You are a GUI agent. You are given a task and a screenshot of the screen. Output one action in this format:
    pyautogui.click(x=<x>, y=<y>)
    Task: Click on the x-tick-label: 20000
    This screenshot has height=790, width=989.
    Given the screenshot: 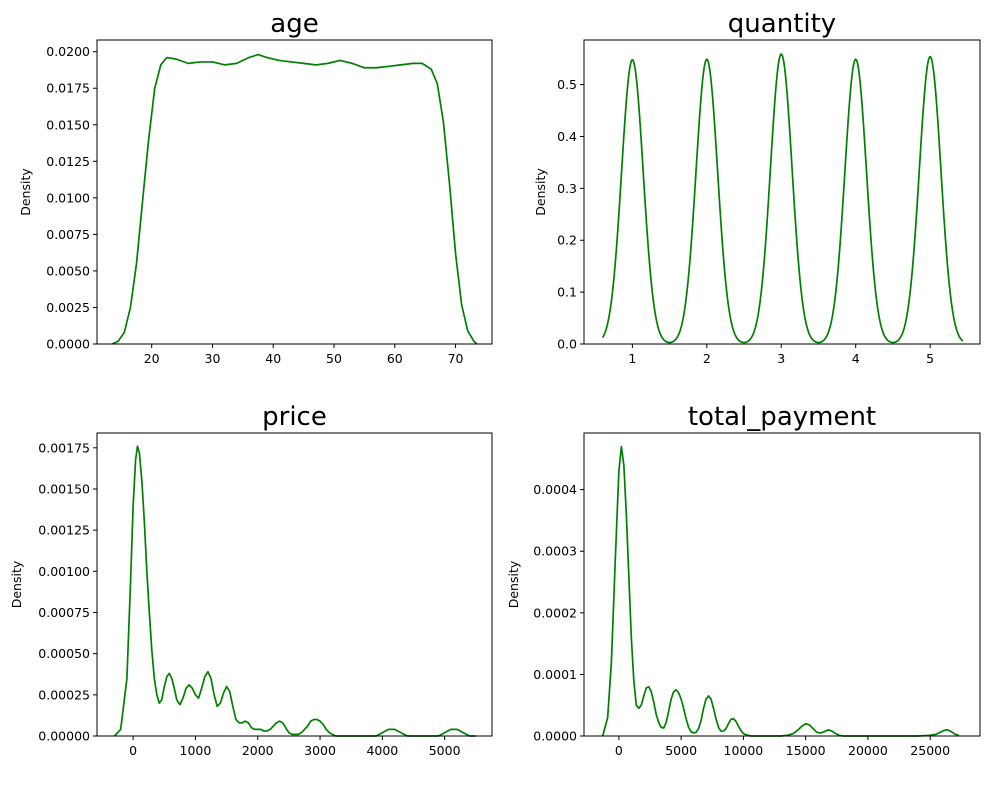 What is the action you would take?
    pyautogui.click(x=868, y=750)
    